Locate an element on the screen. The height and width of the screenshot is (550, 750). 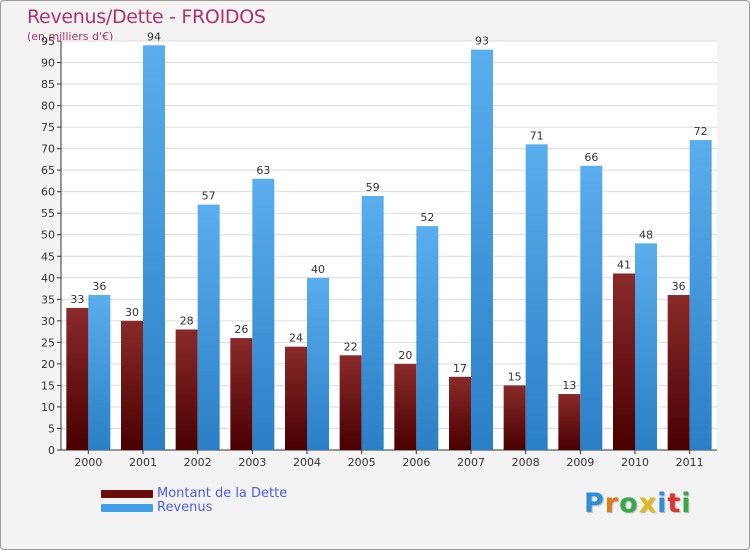
y-tick-label: 50 is located at coordinates (48, 235).